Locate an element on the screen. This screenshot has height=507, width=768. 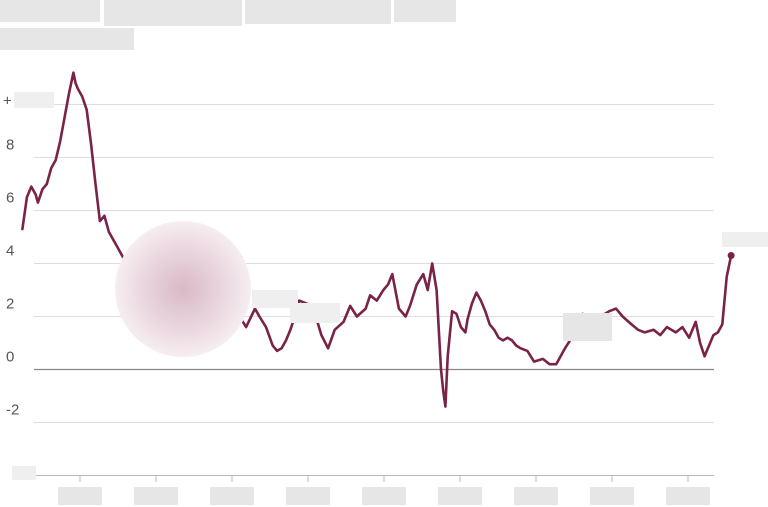
blurred-overlay is located at coordinates (183, 289).